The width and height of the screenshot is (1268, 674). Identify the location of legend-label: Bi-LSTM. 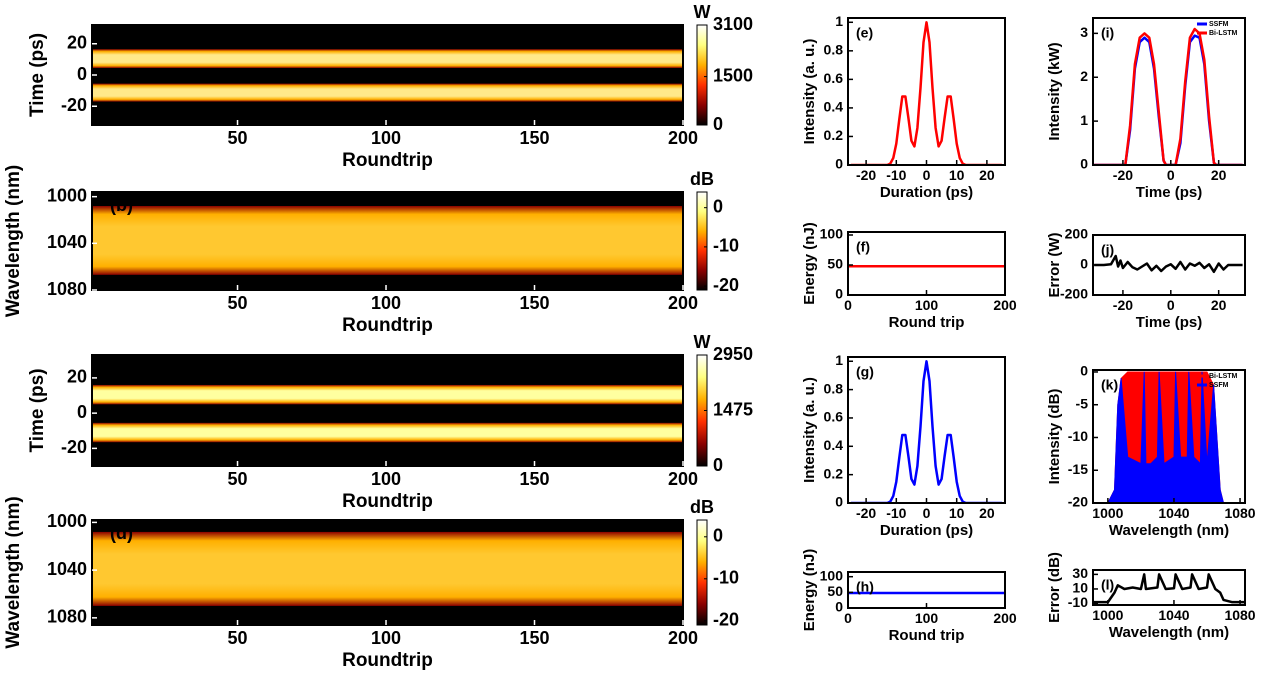
(1223, 33).